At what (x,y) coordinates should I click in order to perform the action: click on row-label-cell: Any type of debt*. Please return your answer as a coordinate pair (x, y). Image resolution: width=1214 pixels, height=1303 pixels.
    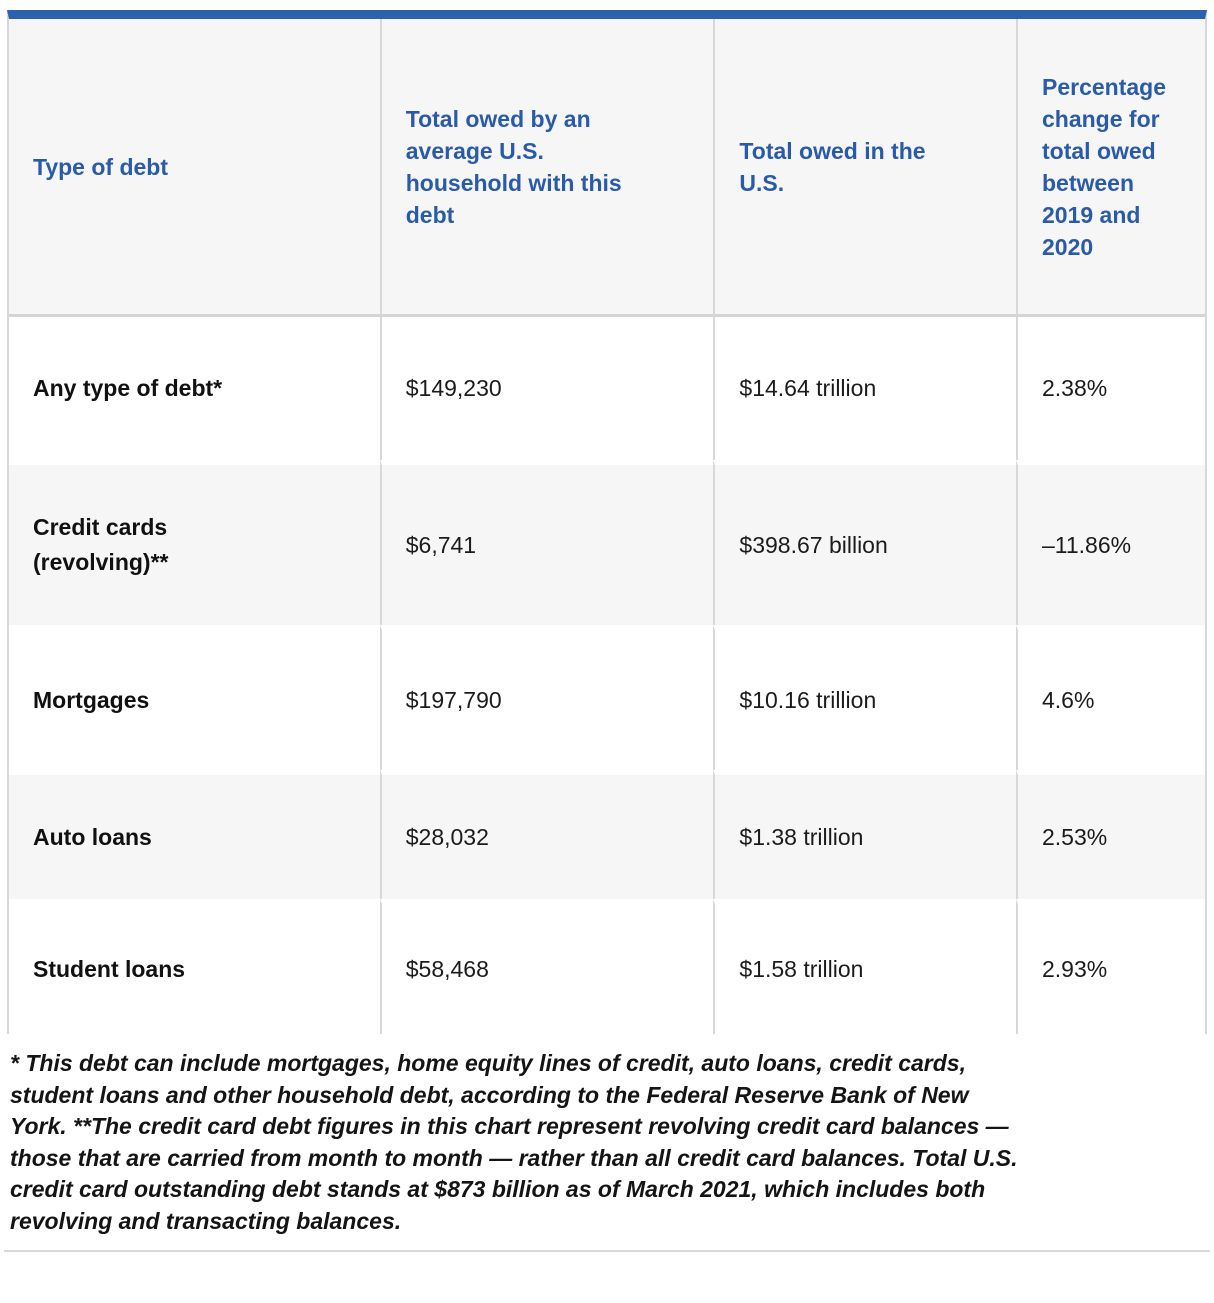
    Looking at the image, I should click on (194, 388).